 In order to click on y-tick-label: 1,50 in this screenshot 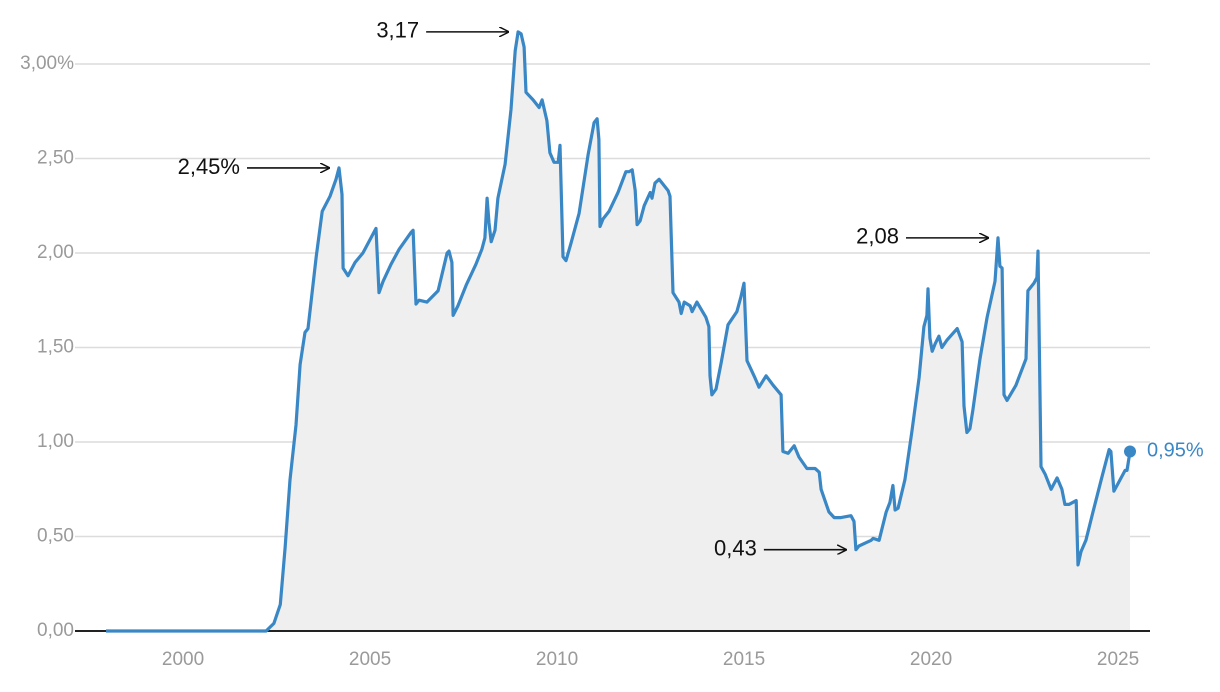, I will do `click(55, 347)`.